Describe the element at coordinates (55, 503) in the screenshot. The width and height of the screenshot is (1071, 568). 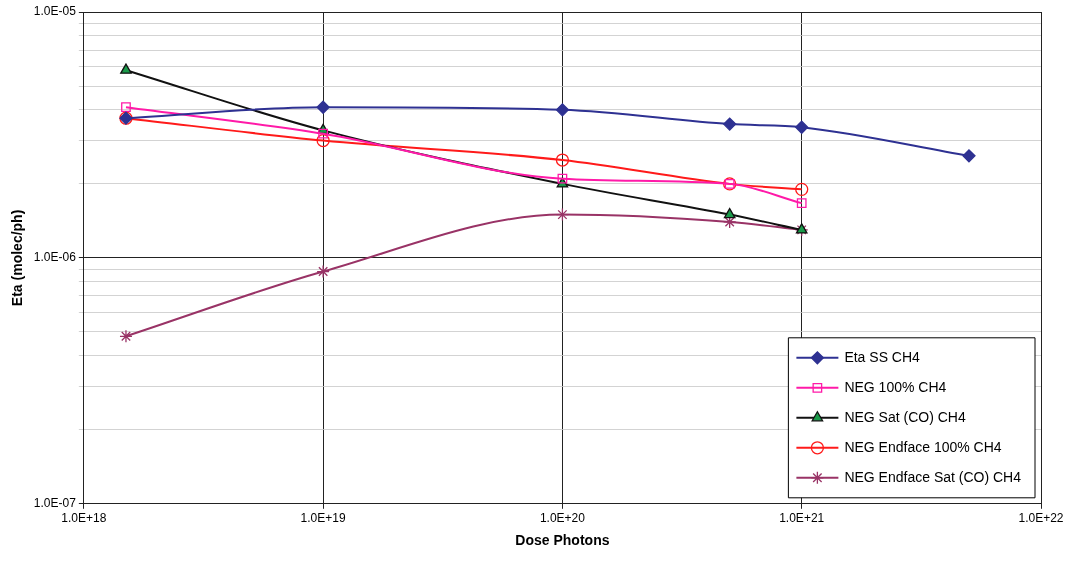
I see `y-tick-label: 1.0E-07` at that location.